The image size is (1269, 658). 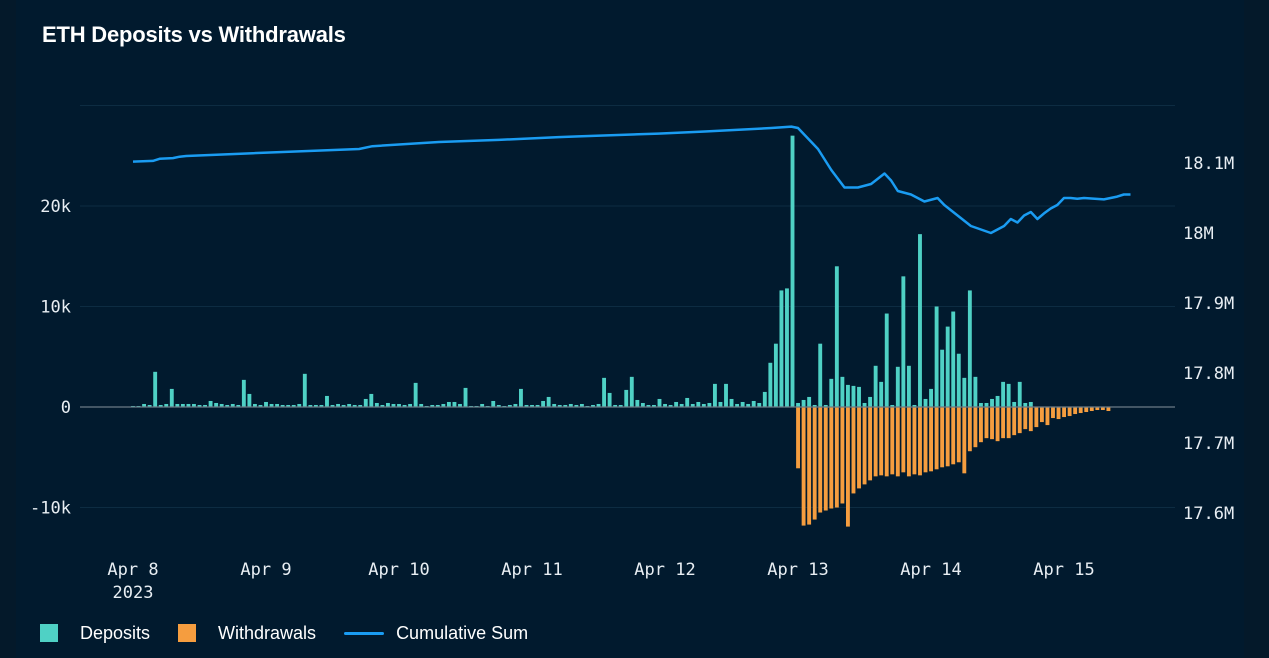 What do you see at coordinates (247, 633) in the screenshot?
I see `legend-item-withdrawals: Withdrawals` at bounding box center [247, 633].